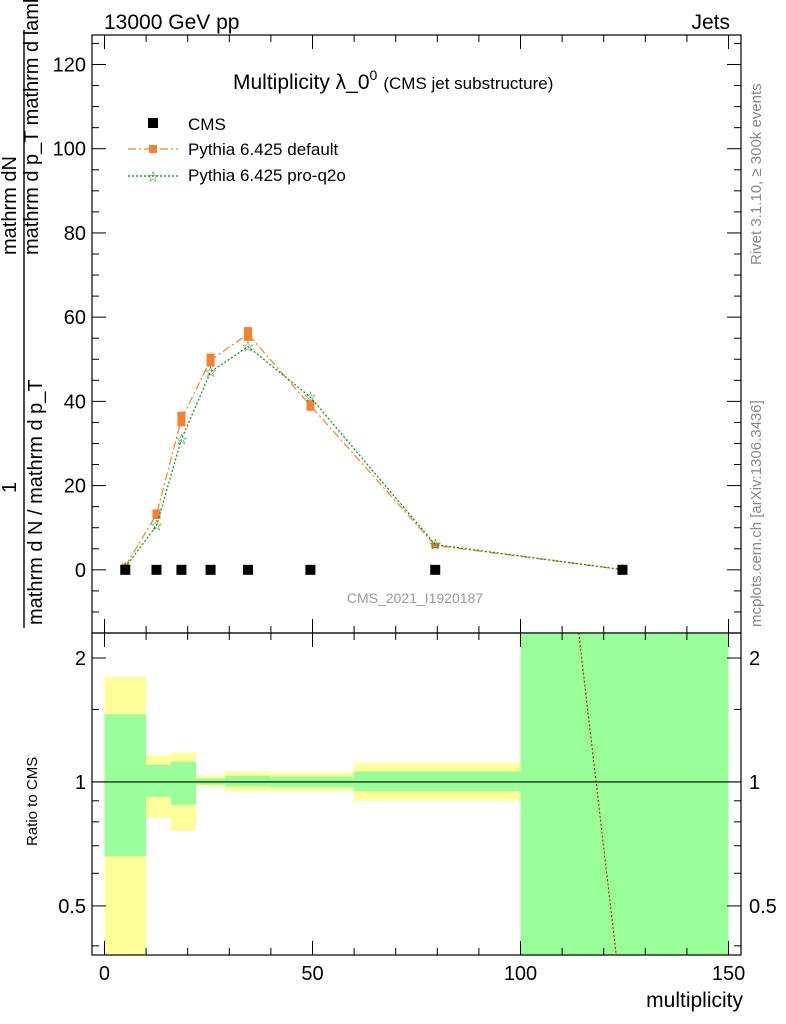 This screenshot has height=1024, width=786. I want to click on ratio-y-tick-label: 0.5, so click(72, 907).